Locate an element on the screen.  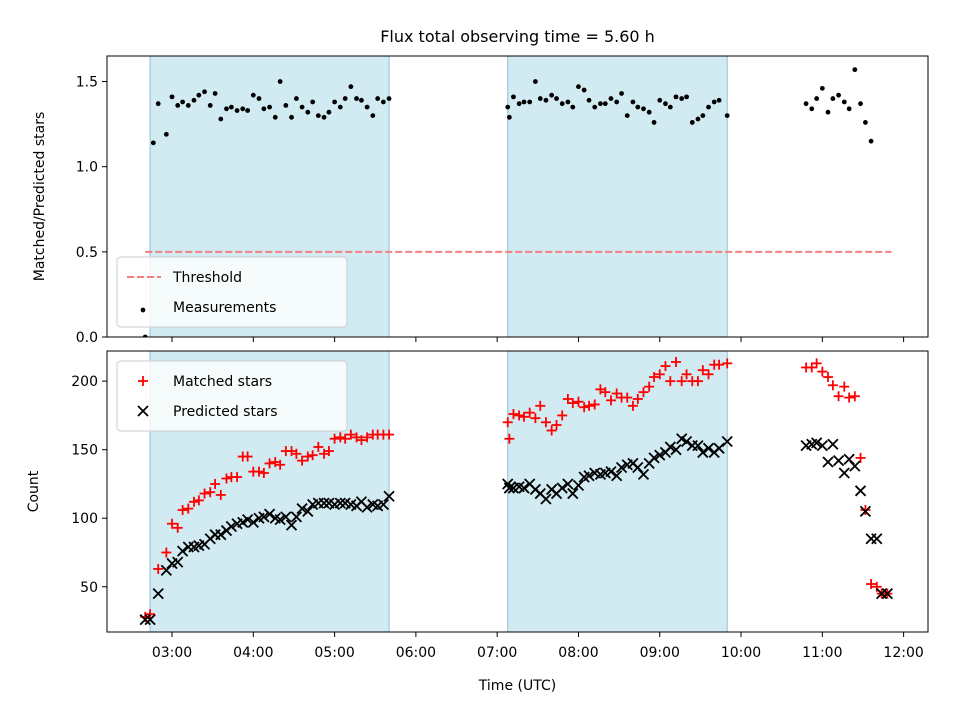
x-tick-label: 11:00 is located at coordinates (822, 653).